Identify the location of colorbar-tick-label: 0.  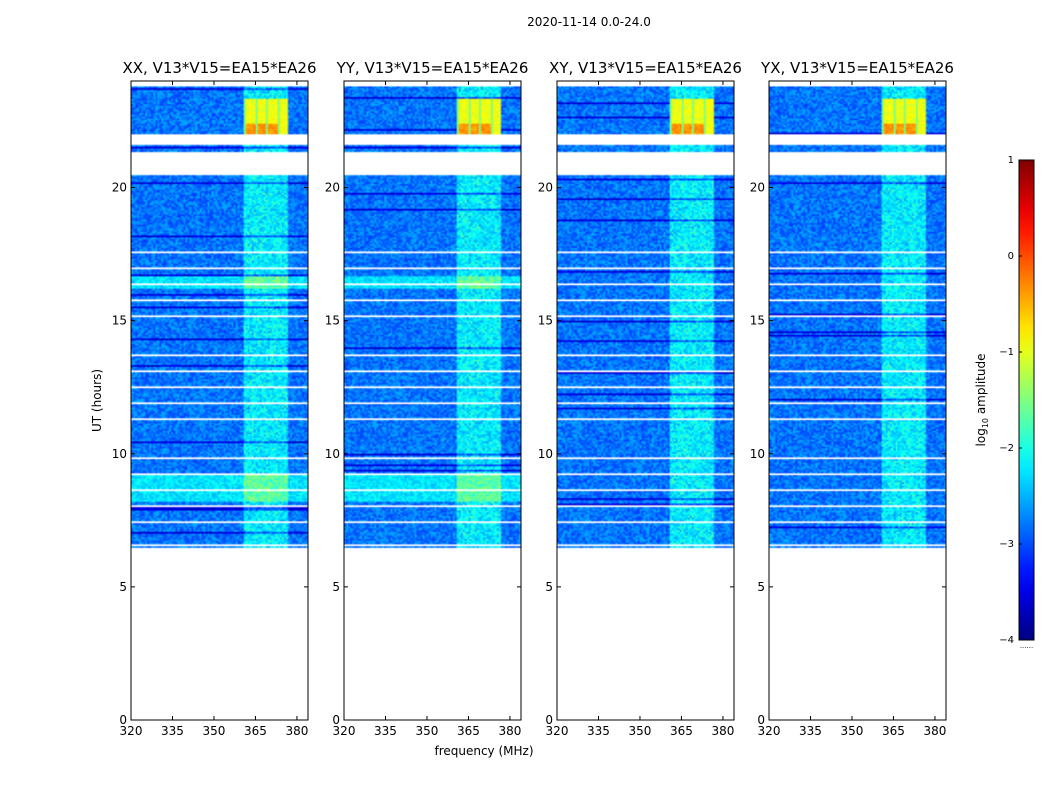
(1011, 256).